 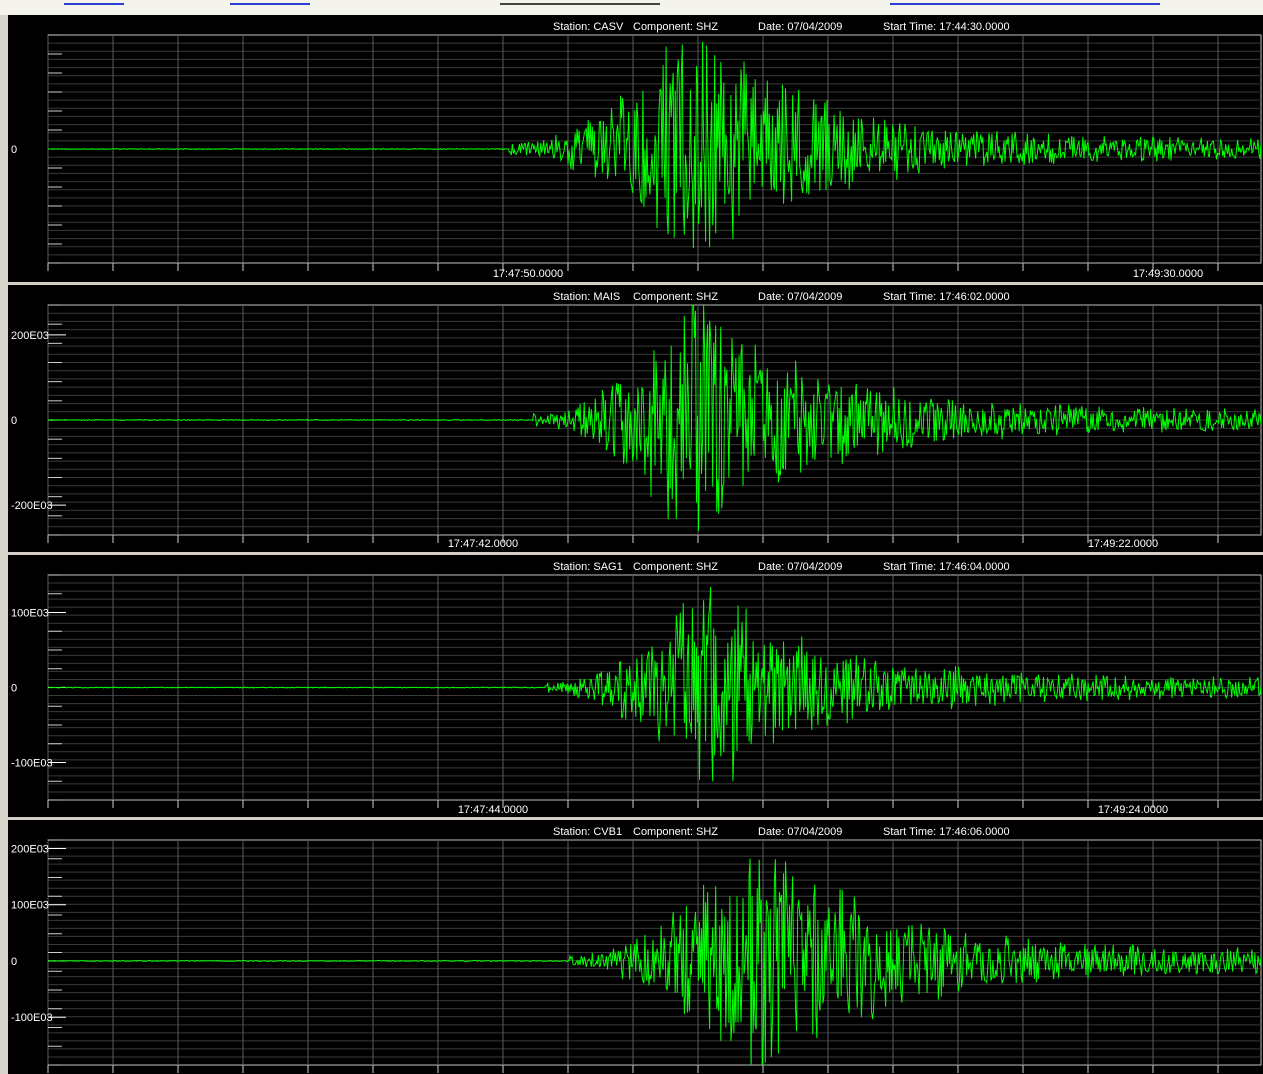 What do you see at coordinates (580, 2) in the screenshot?
I see `top-field-fragment` at bounding box center [580, 2].